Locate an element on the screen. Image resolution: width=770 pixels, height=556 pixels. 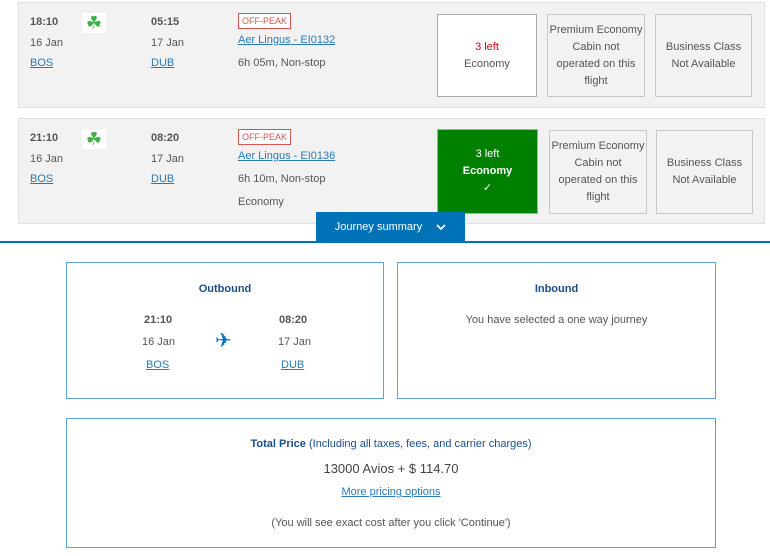
selected-cabin: Economy is located at coordinates (261, 202).